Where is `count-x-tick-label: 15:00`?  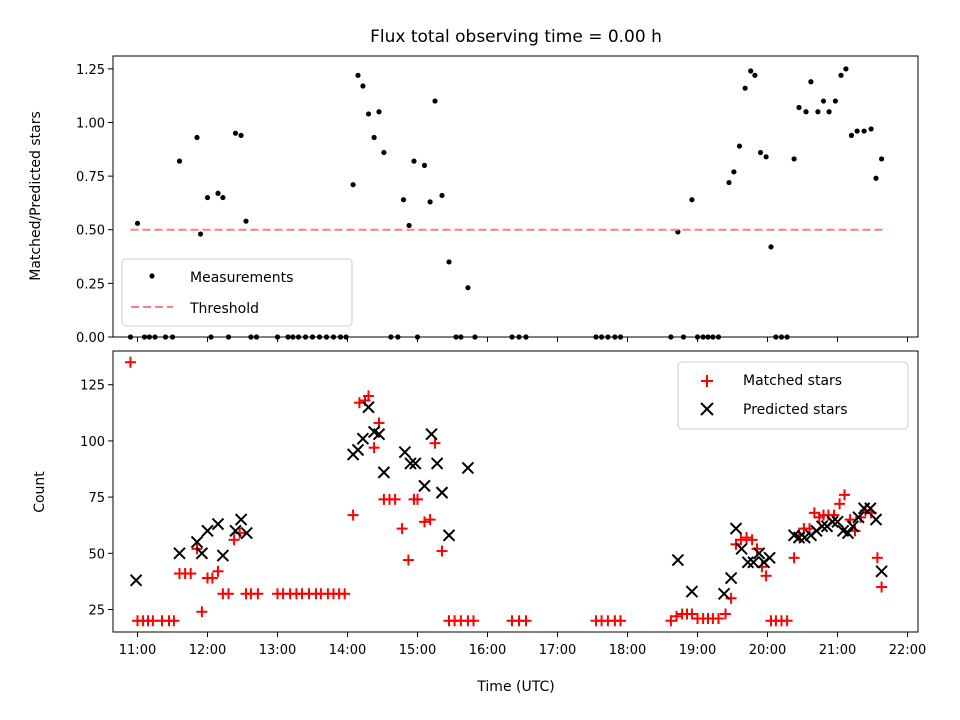
count-x-tick-label: 15:00 is located at coordinates (417, 650).